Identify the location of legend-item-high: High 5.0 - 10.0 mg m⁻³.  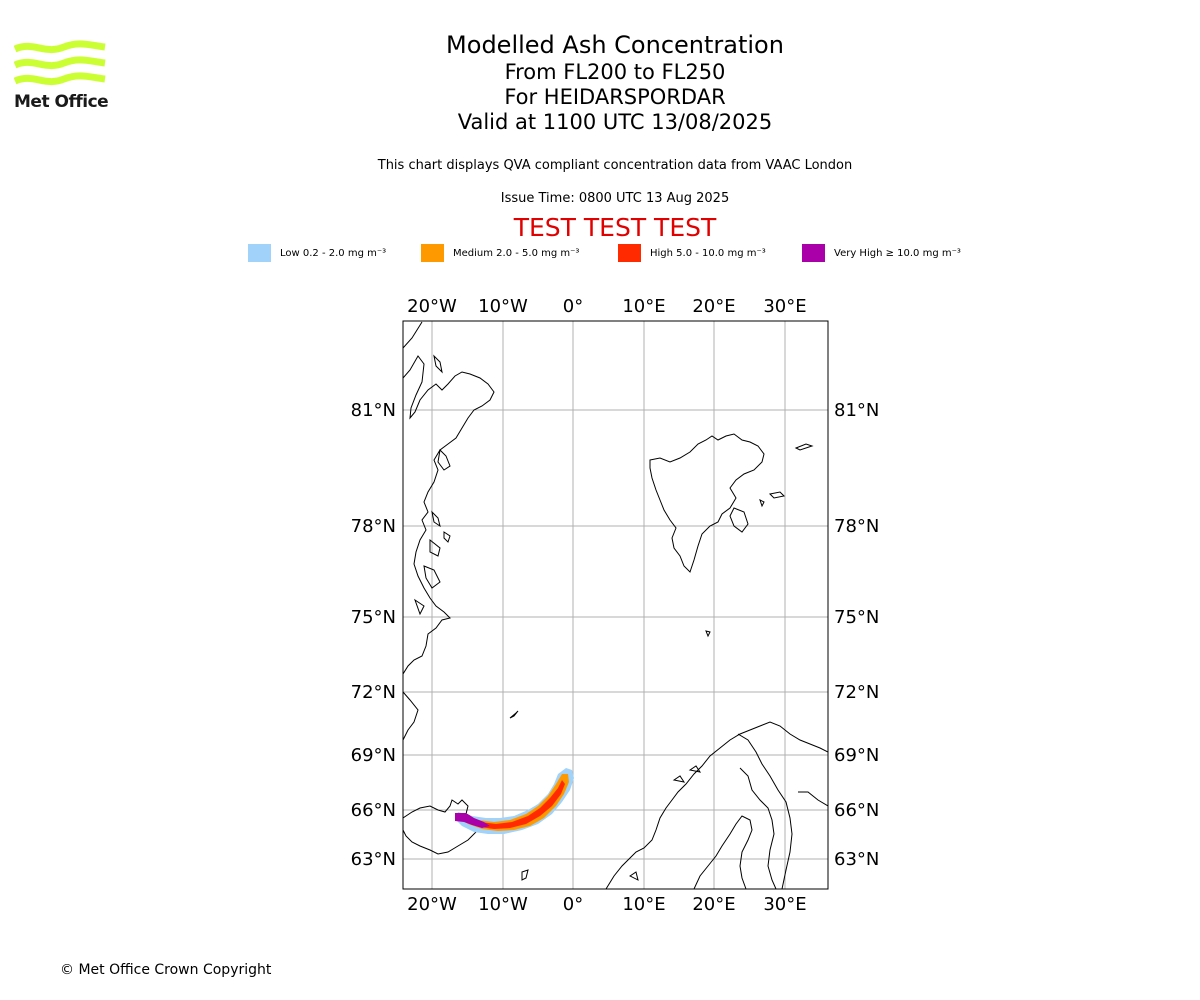
(692, 253).